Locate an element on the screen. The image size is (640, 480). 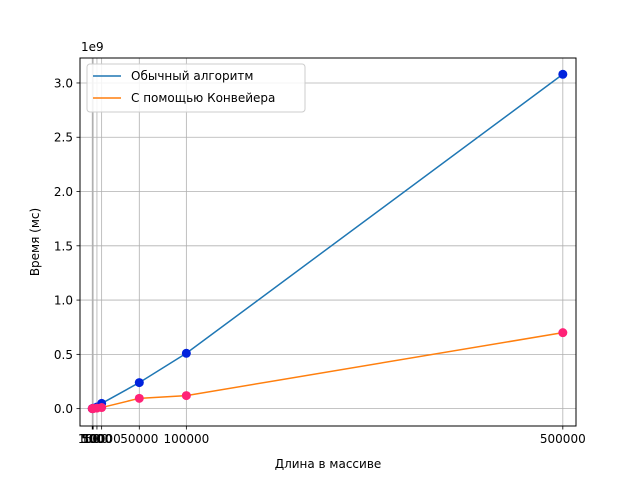
legend-label-regular: Обычный алгоритм is located at coordinates (192, 76).